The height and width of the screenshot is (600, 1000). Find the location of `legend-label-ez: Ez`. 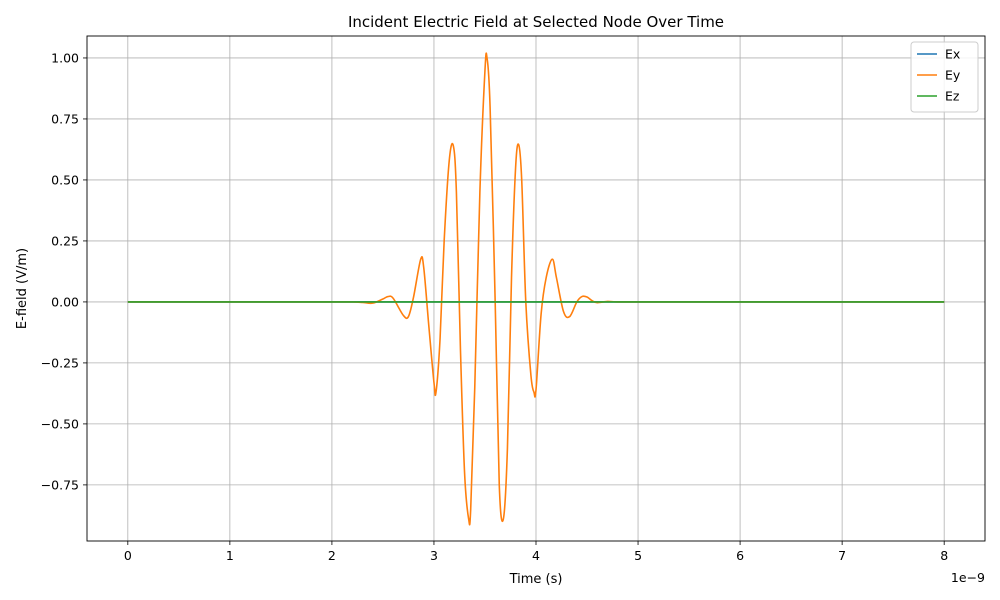

legend-label-ez: Ez is located at coordinates (952, 96).